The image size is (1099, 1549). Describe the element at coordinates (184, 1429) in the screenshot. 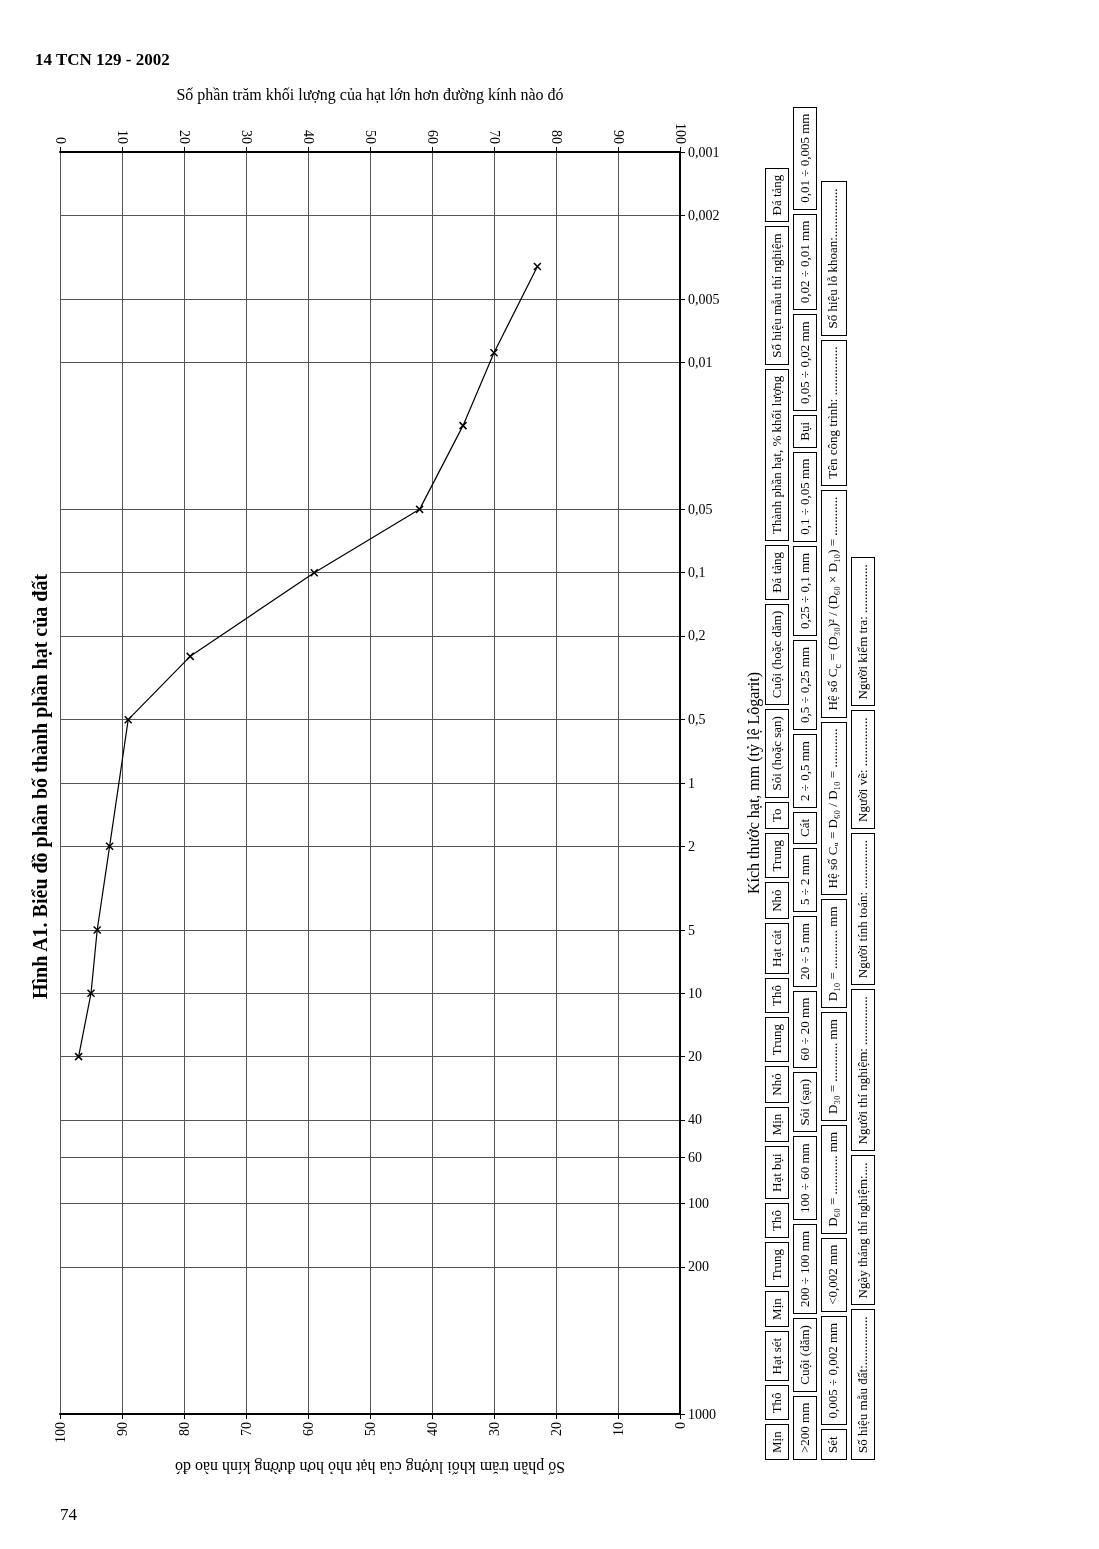

I see `x-tick-label: 80` at that location.